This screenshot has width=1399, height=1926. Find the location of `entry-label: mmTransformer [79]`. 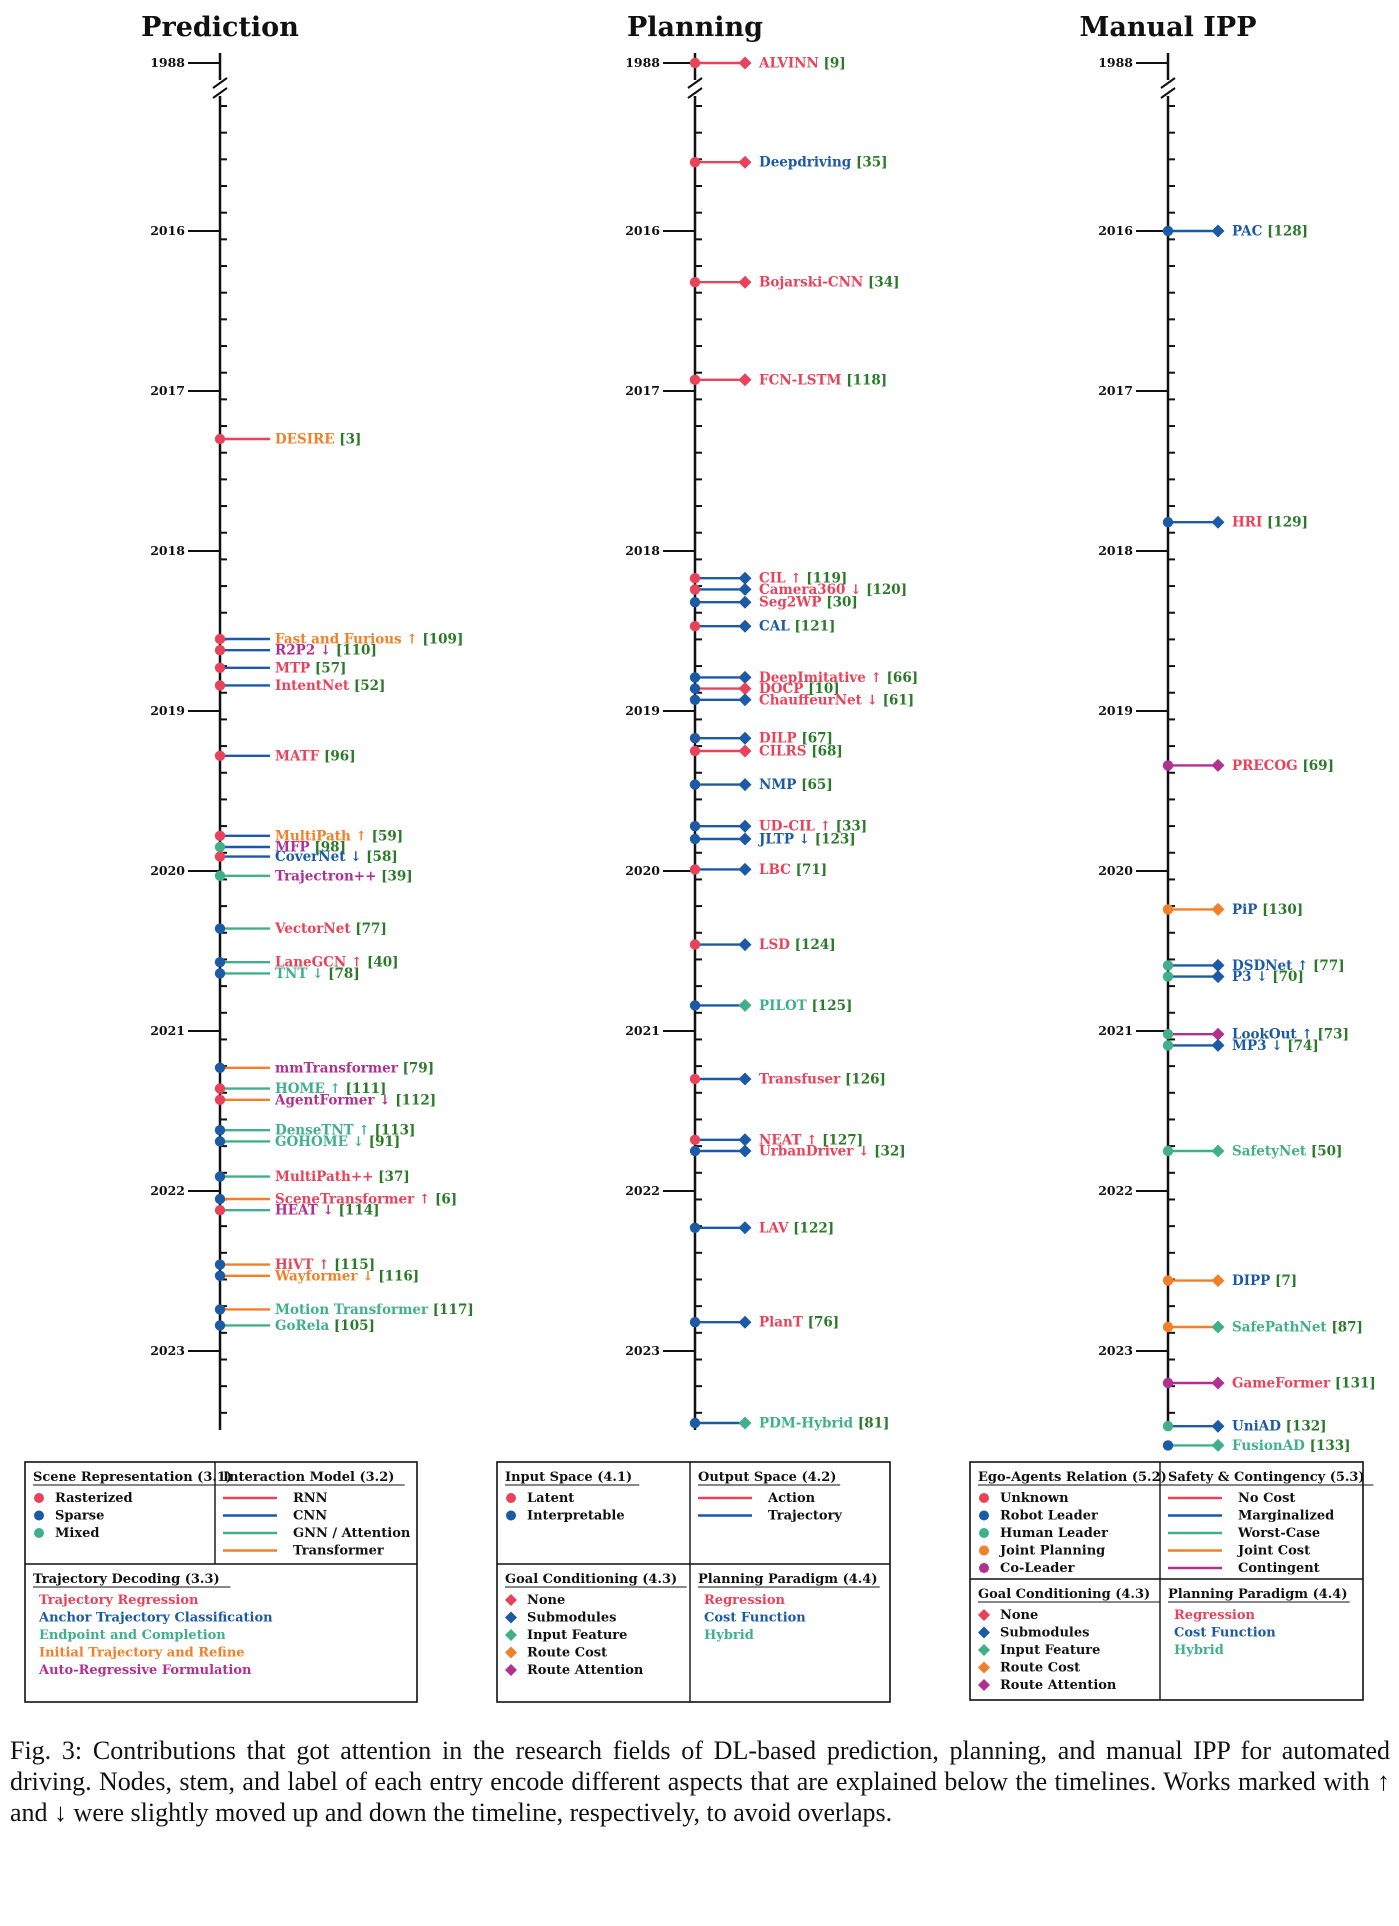

entry-label: mmTransformer [79] is located at coordinates (354, 1068).